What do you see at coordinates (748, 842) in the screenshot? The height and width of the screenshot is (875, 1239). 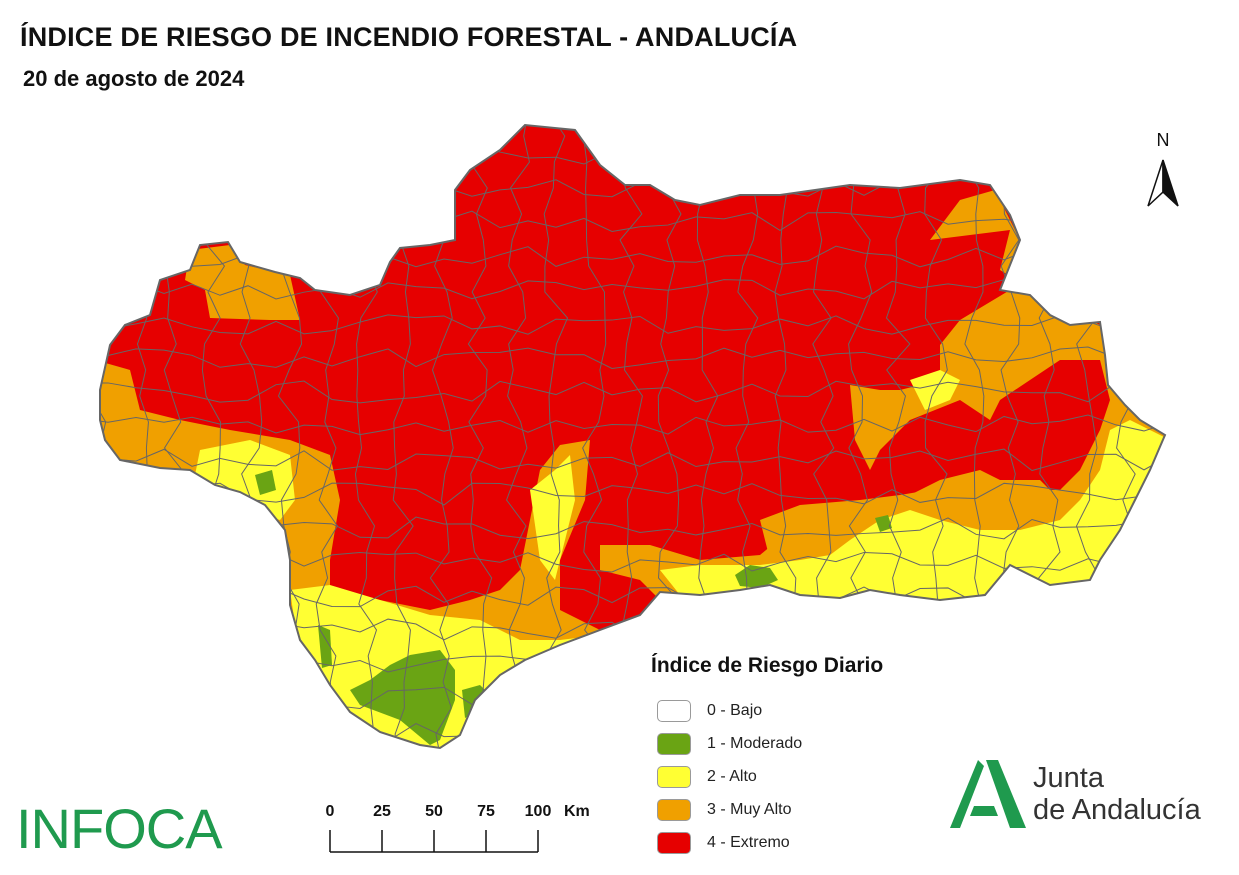 I see `legend-label: 4 - Extremo` at bounding box center [748, 842].